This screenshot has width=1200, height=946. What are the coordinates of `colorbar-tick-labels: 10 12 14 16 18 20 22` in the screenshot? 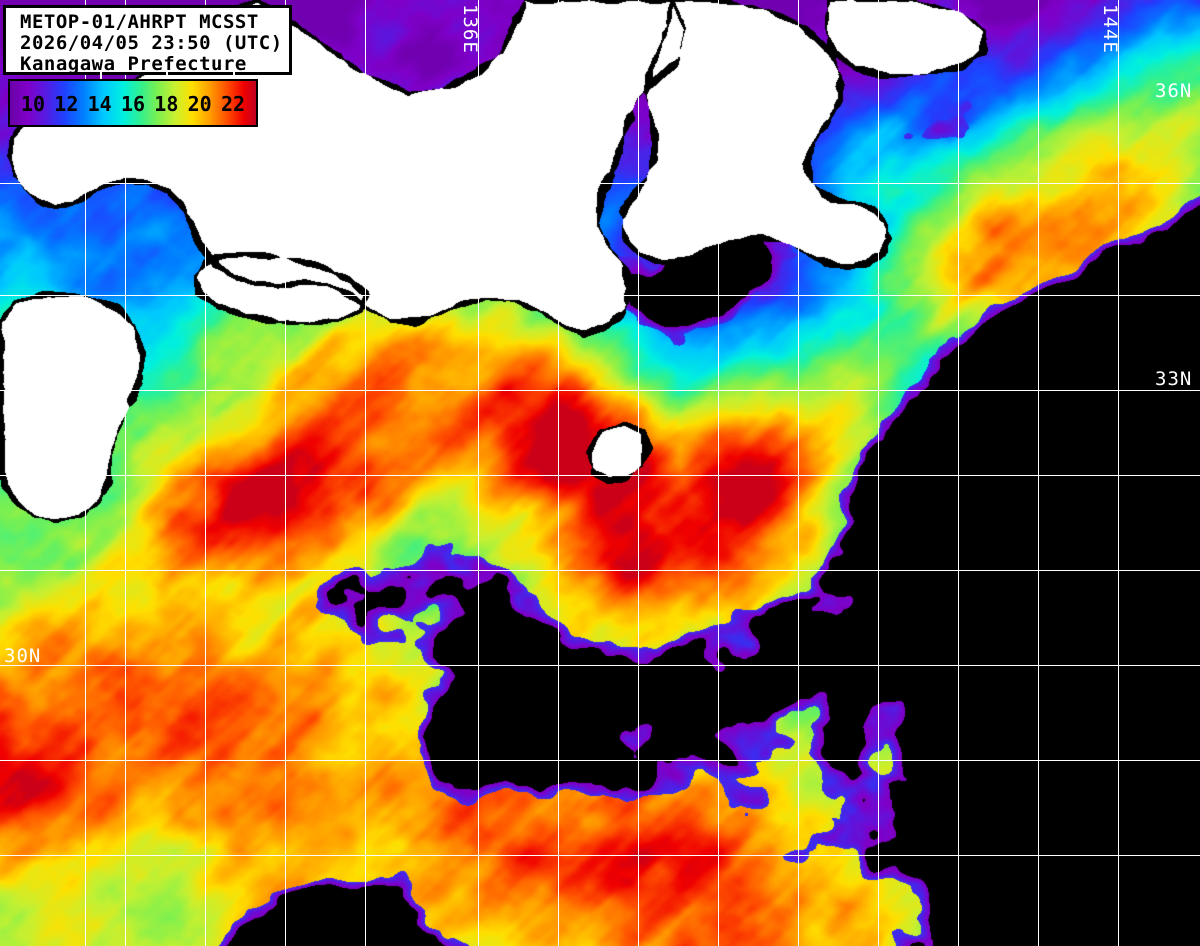 It's located at (133, 103).